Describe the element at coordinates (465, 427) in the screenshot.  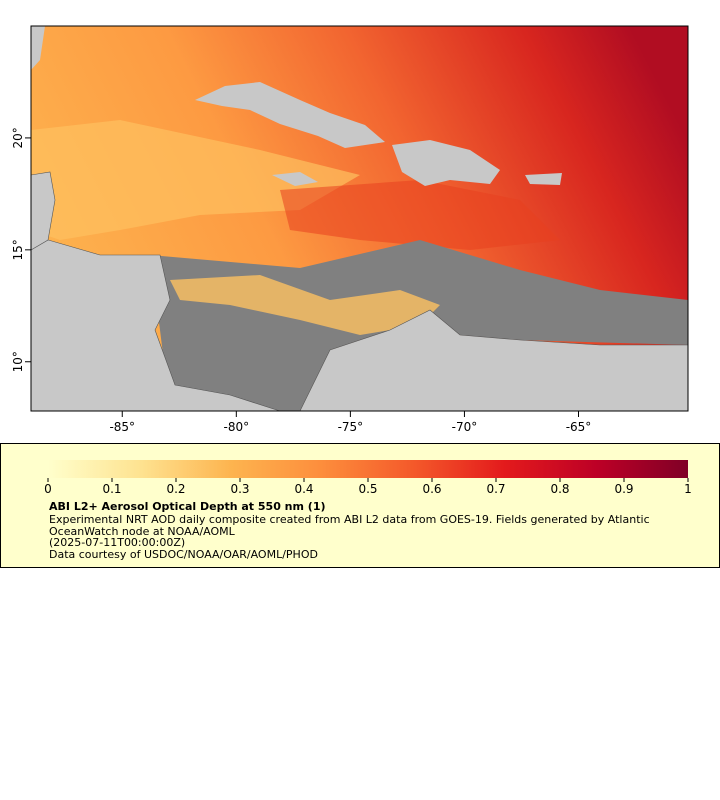
I see `x-tick-label: -70°` at that location.